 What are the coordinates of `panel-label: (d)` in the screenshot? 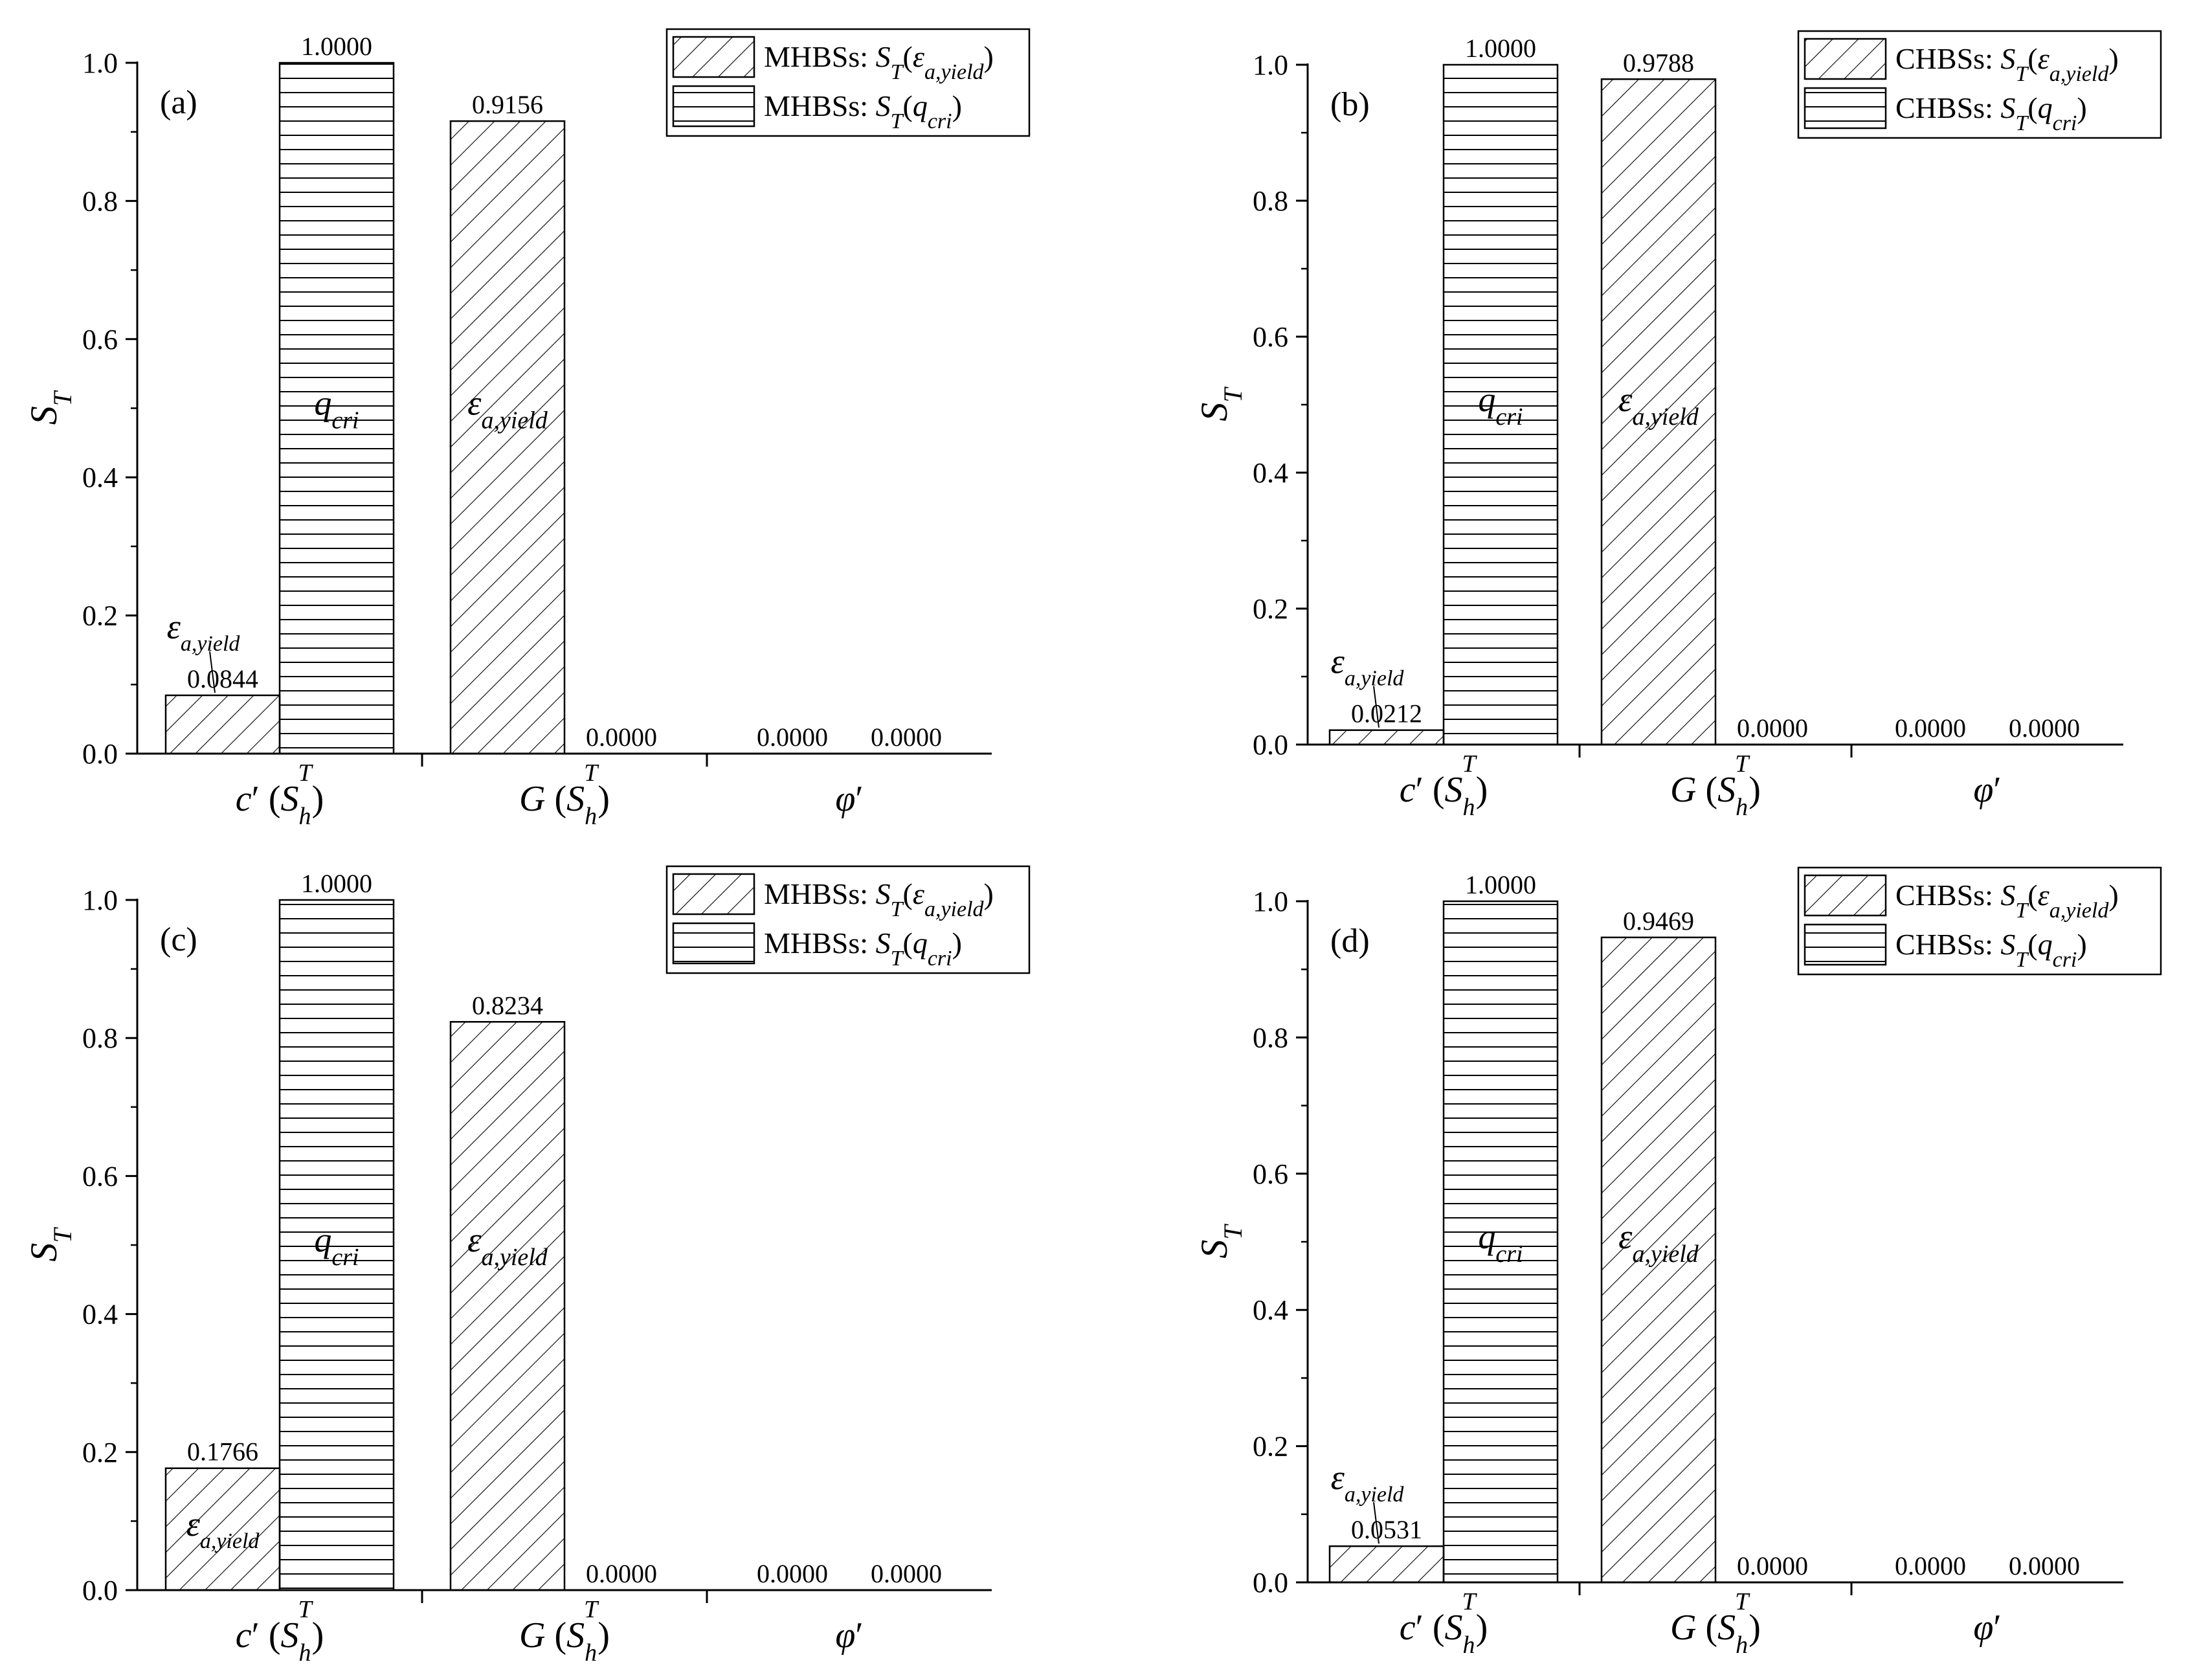 It's located at (1350, 942).